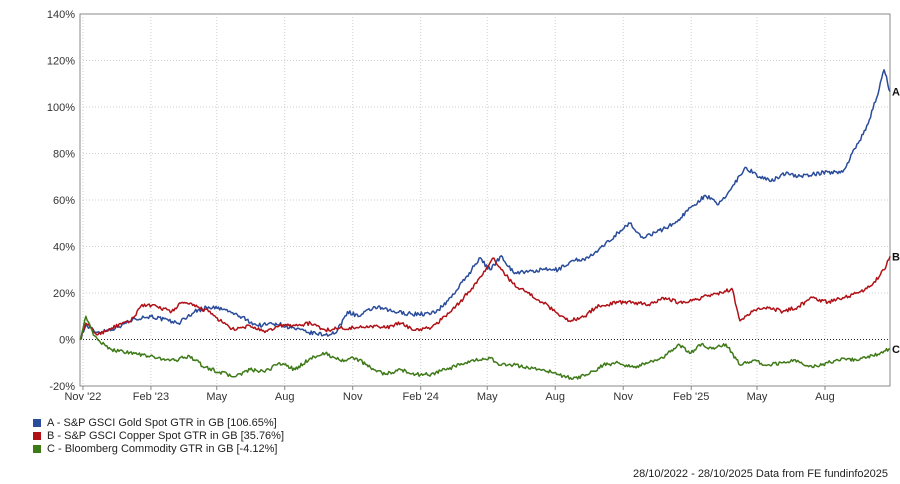 Image resolution: width=900 pixels, height=484 pixels. What do you see at coordinates (82, 397) in the screenshot?
I see `x-tick-label: Nov '22` at bounding box center [82, 397].